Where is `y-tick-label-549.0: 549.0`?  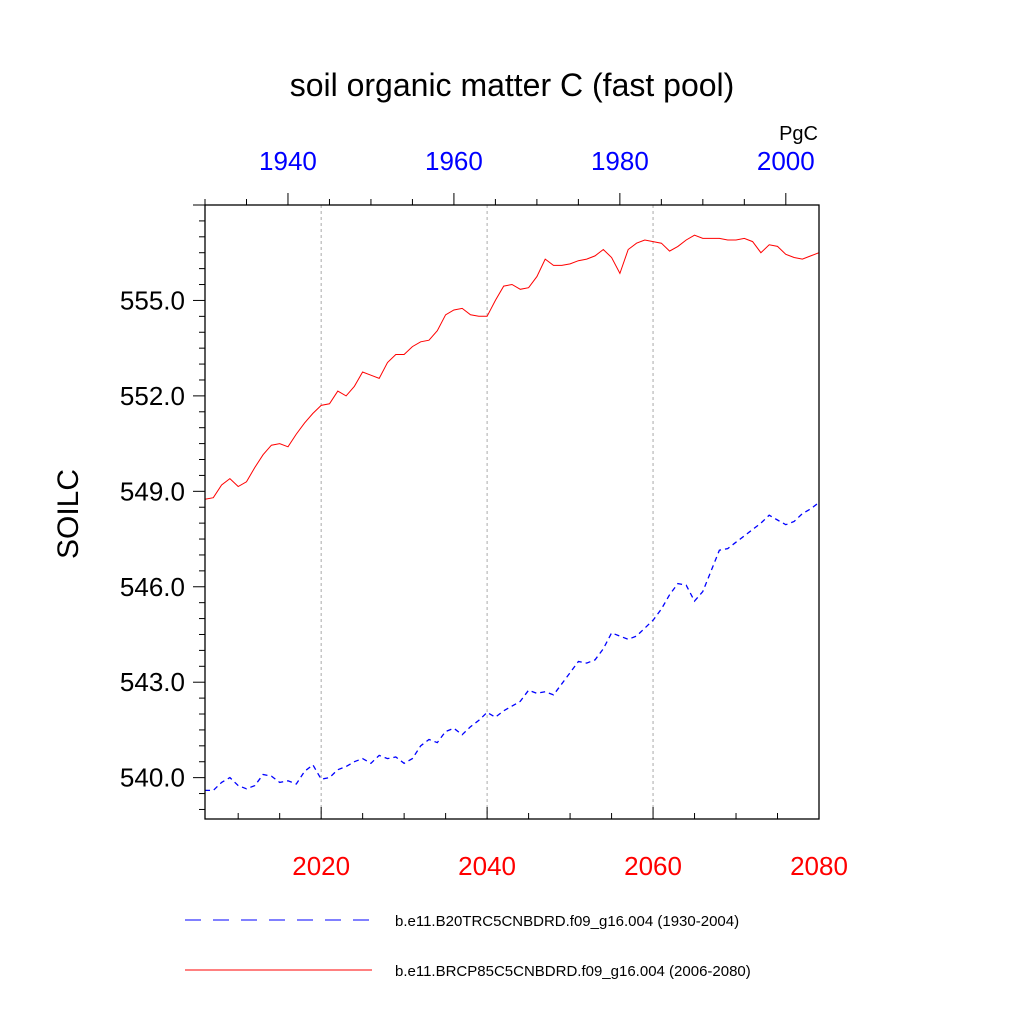
y-tick-label-549.0: 549.0 is located at coordinates (152, 491).